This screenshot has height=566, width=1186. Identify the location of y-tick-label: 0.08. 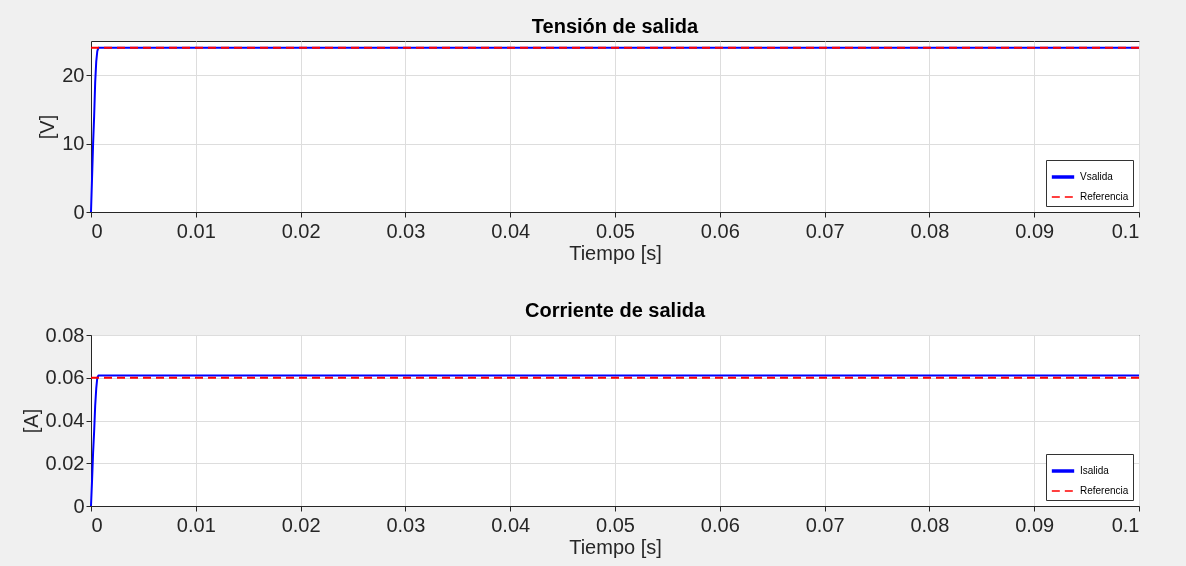
(65, 334).